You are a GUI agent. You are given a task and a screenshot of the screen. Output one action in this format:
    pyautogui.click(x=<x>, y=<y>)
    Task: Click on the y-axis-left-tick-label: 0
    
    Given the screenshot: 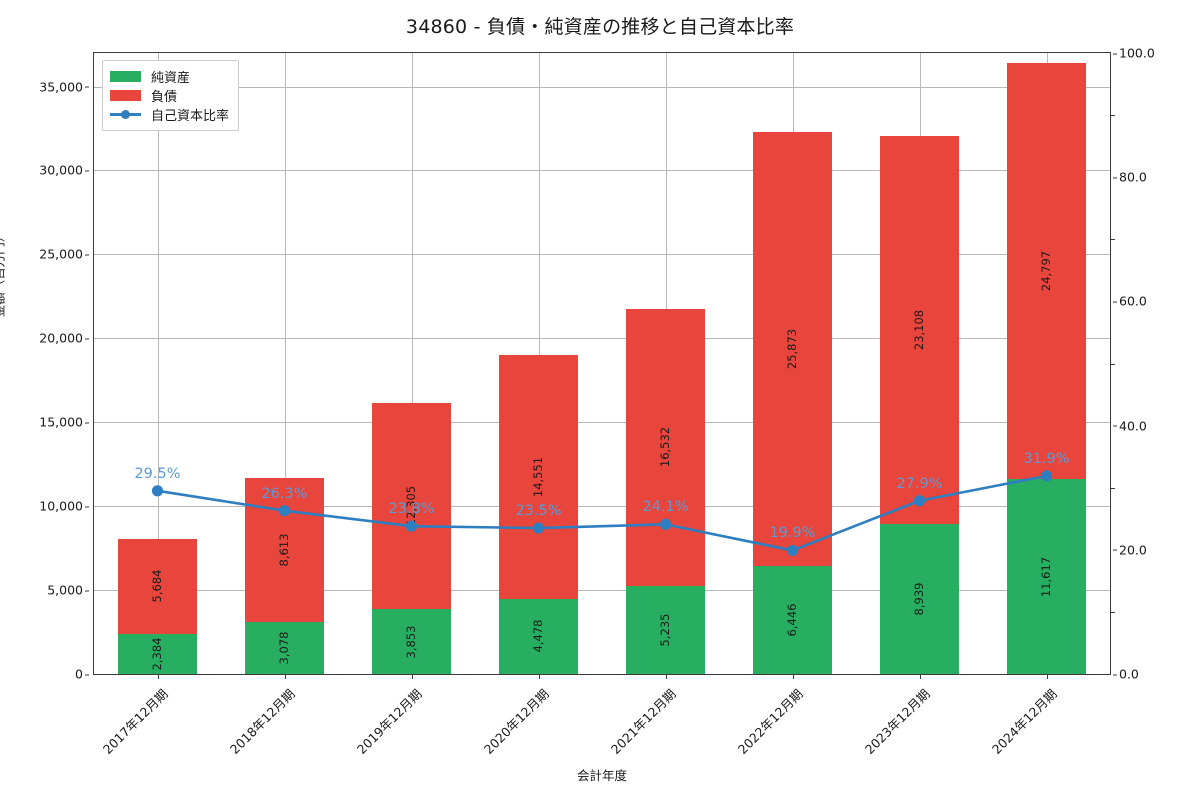 What is the action you would take?
    pyautogui.click(x=82, y=674)
    